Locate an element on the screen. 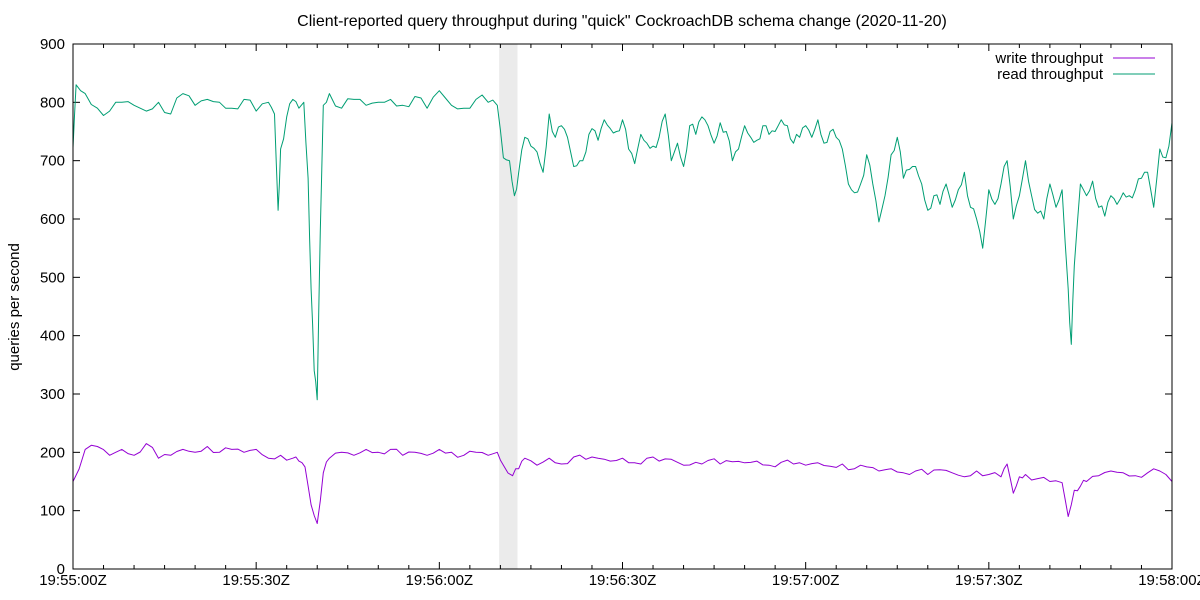 Image resolution: width=1200 pixels, height=600 pixels. y-tick-label: 800 is located at coordinates (52, 102).